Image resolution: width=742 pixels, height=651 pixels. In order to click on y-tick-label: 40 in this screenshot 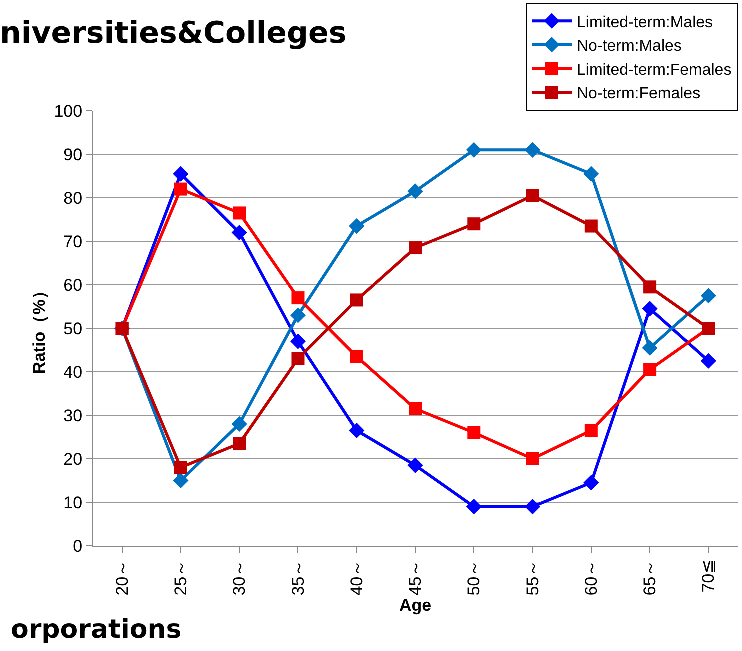, I will do `click(73, 372)`.